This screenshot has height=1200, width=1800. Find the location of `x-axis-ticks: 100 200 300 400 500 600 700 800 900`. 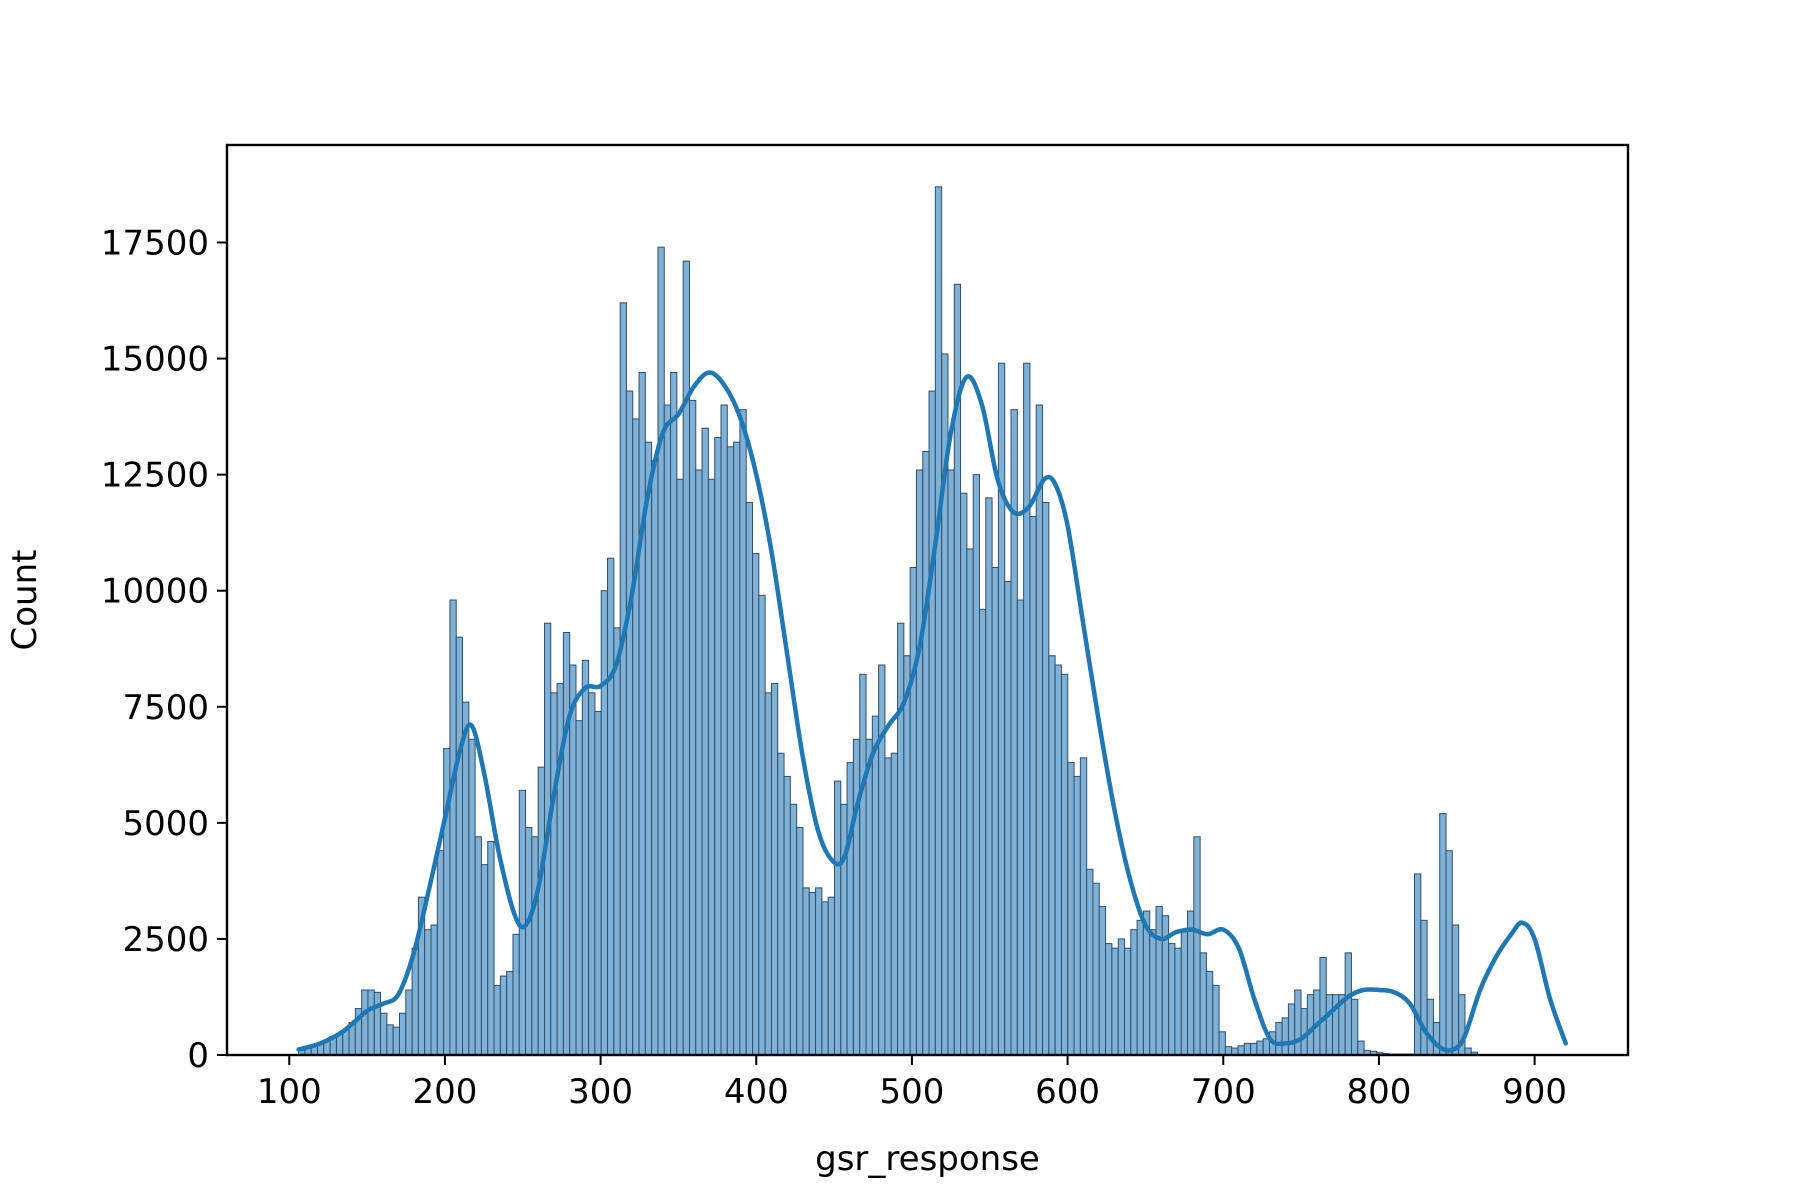

x-axis-ticks: 100 200 300 400 500 600 700 800 900 is located at coordinates (912, 1083).